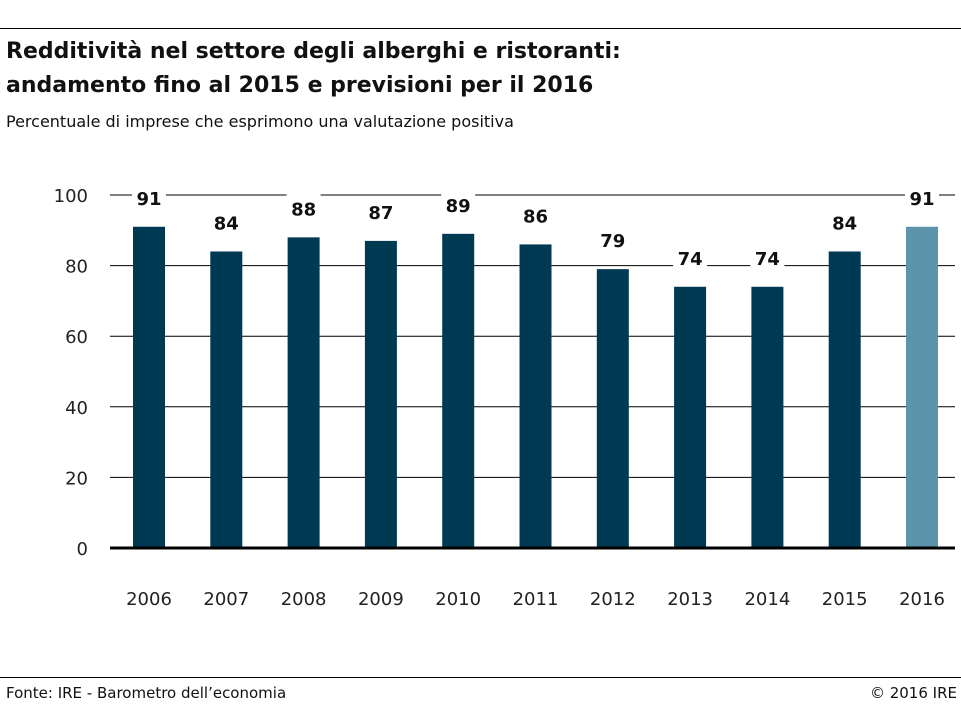 The height and width of the screenshot is (709, 961). I want to click on value-label-bg-2011, so click(535, 214).